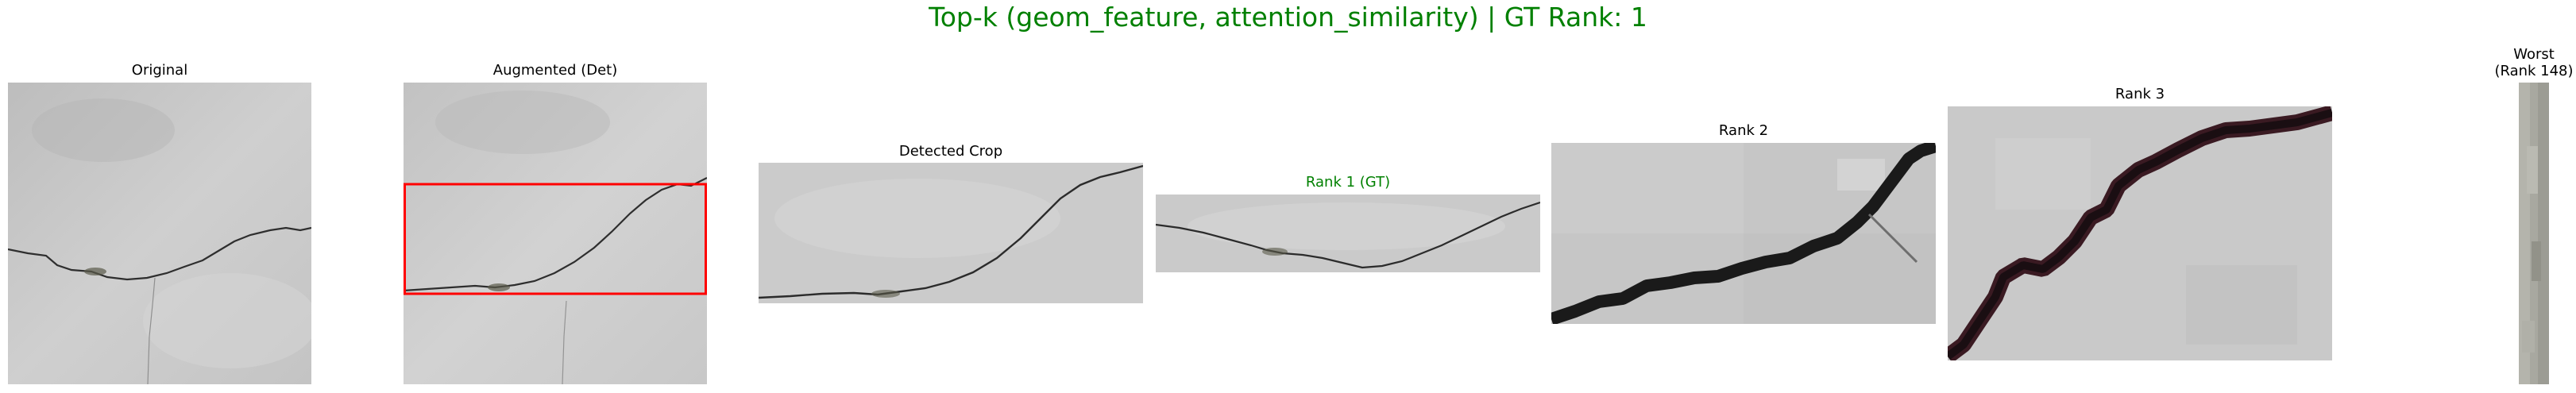  I want to click on original-image, so click(159, 233).